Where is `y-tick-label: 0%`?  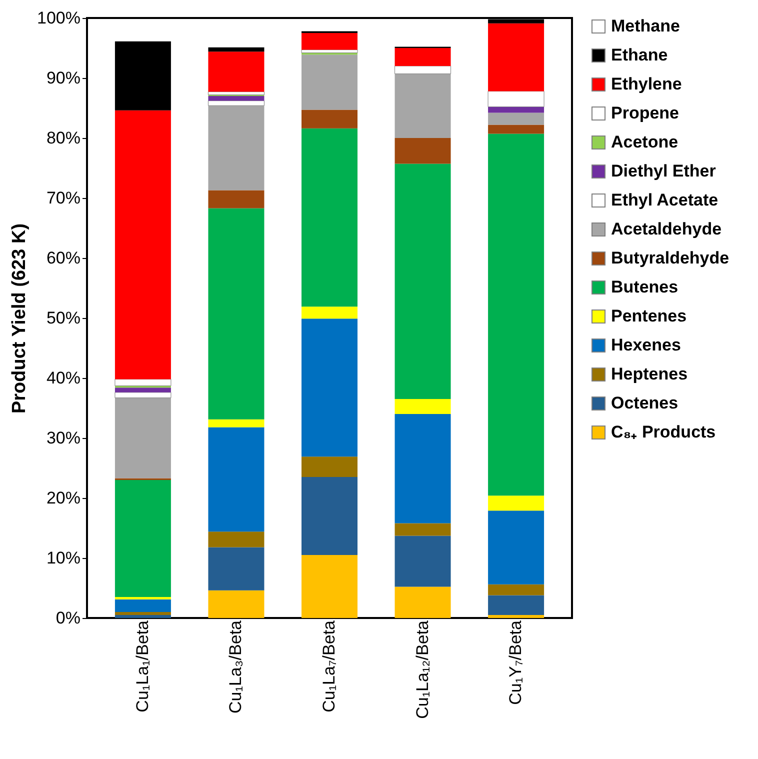 y-tick-label: 0% is located at coordinates (68, 618).